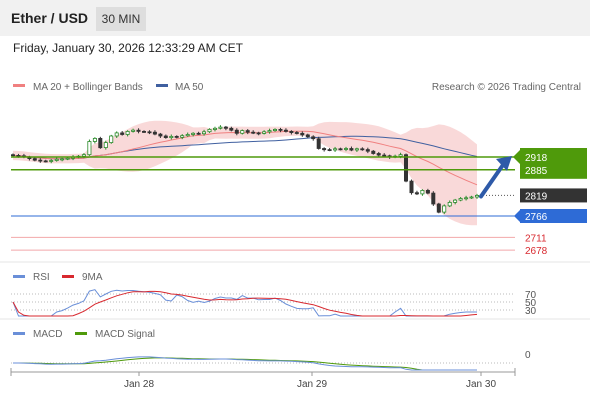  Describe the element at coordinates (528, 355) in the screenshot. I see `macd-zero-label: 0` at that location.